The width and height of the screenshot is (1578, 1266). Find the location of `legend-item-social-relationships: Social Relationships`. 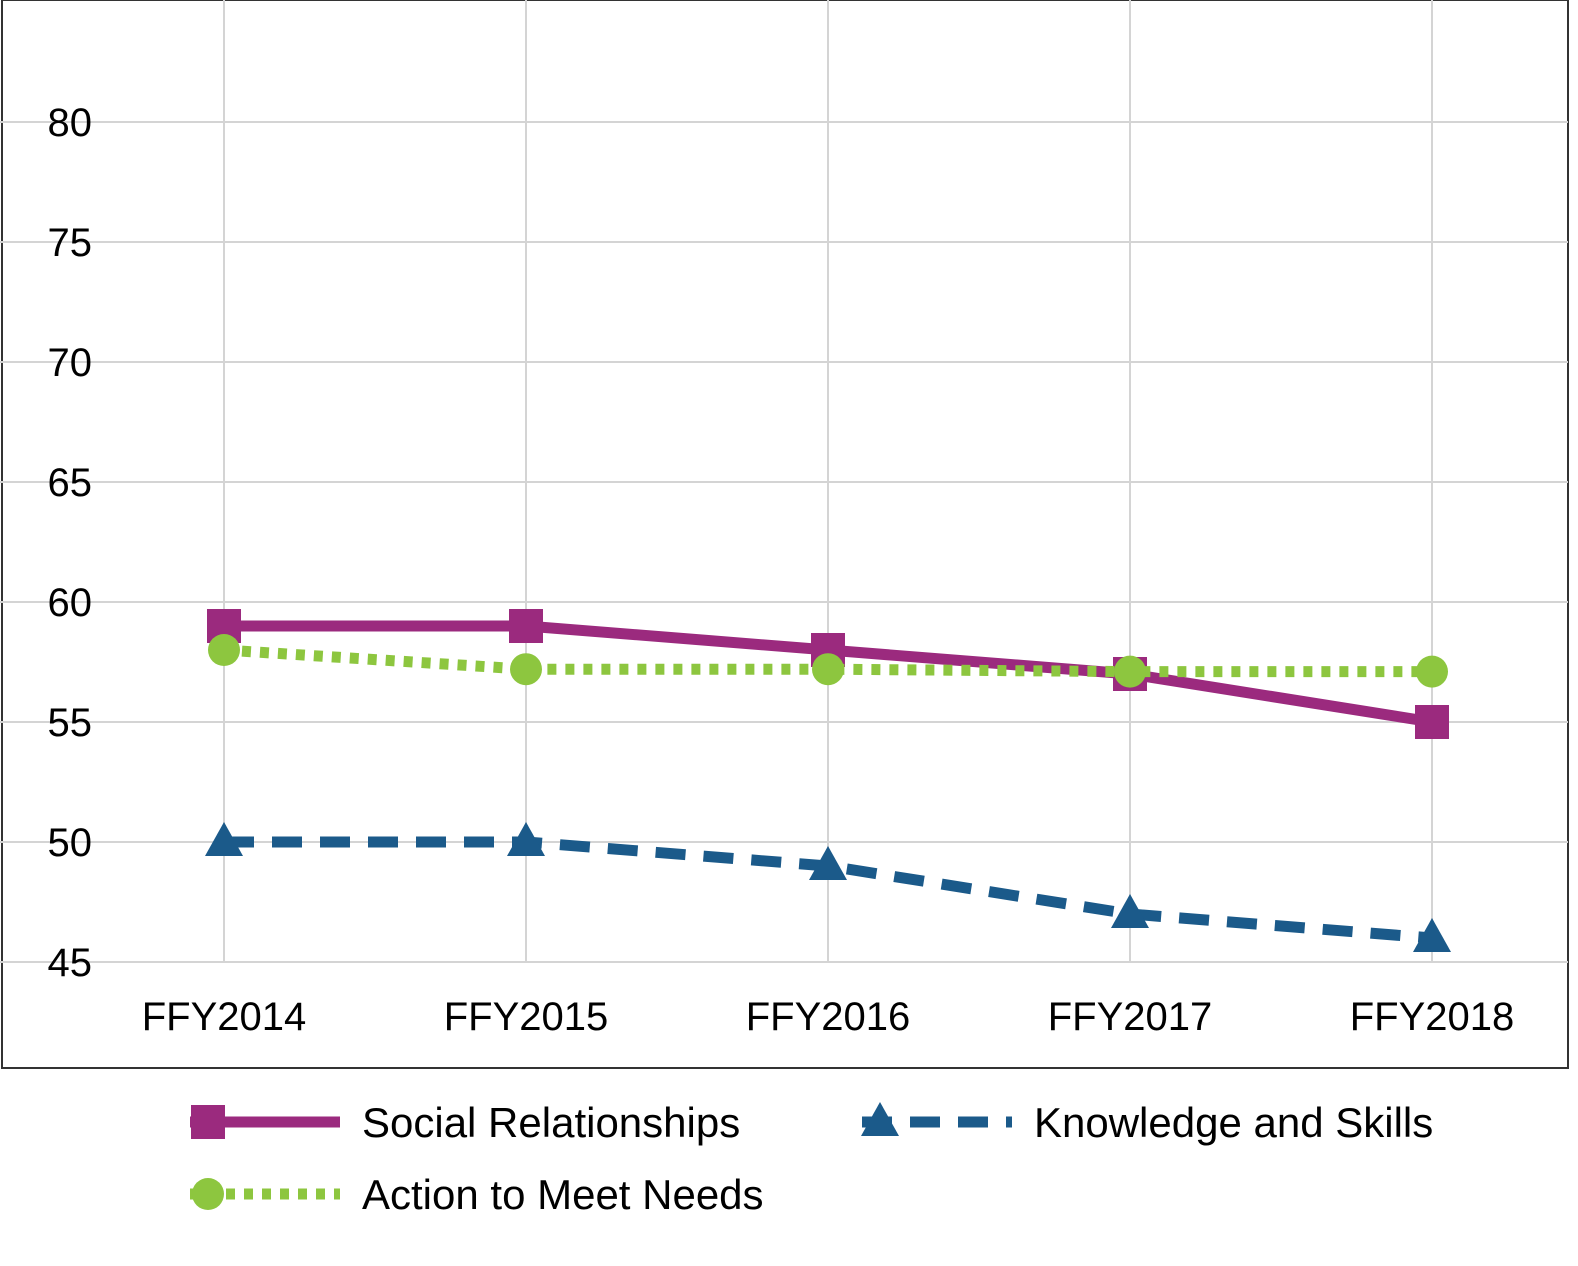

legend-item-social-relationships: Social Relationships is located at coordinates (465, 1122).